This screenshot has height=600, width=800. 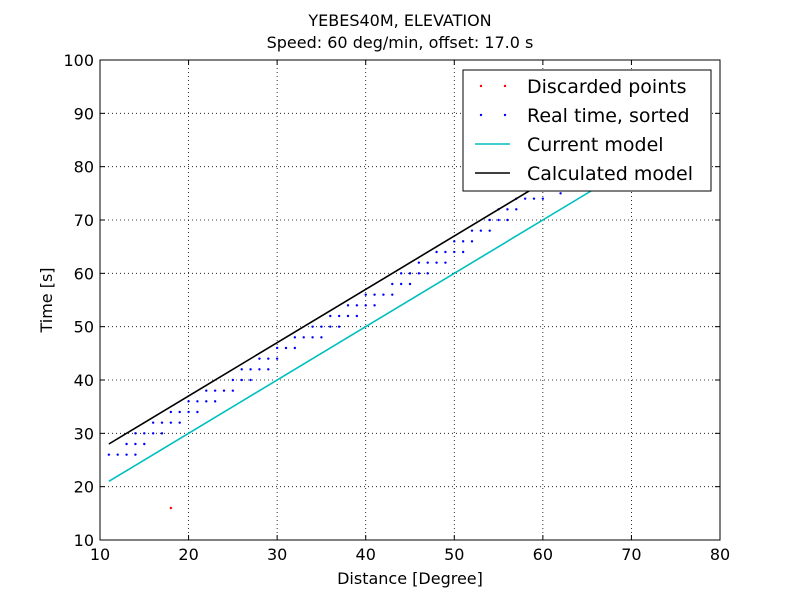 I want to click on y-tick-label: 70, so click(x=84, y=220).